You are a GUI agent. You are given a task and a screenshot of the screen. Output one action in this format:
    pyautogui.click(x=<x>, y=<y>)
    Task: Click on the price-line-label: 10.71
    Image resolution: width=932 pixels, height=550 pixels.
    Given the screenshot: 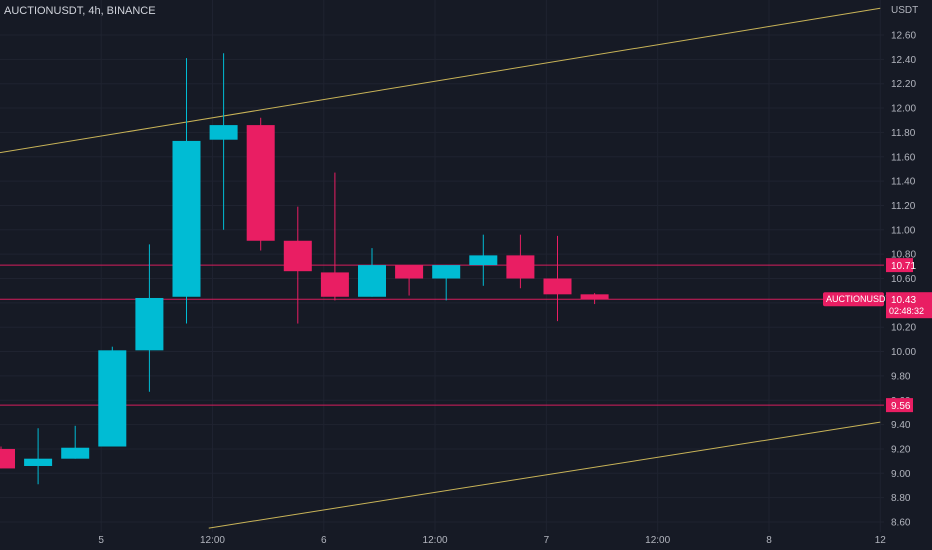 What is the action you would take?
    pyautogui.click(x=903, y=266)
    